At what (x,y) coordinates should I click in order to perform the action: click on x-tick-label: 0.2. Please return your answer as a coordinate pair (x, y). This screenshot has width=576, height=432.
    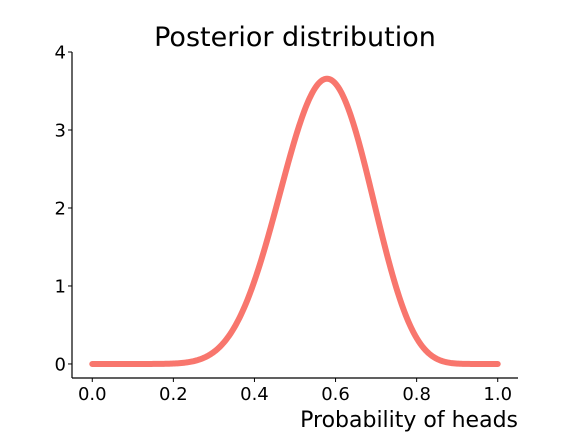
    Looking at the image, I should click on (173, 394).